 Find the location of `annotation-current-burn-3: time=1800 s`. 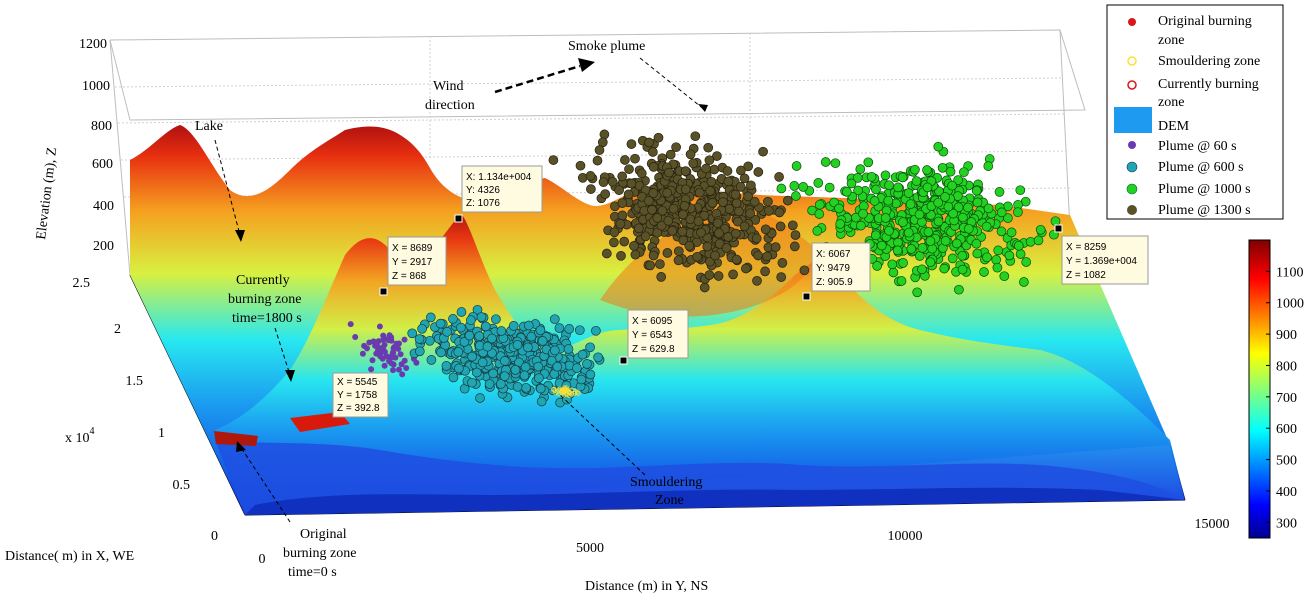

annotation-current-burn-3: time=1800 s is located at coordinates (267, 318).